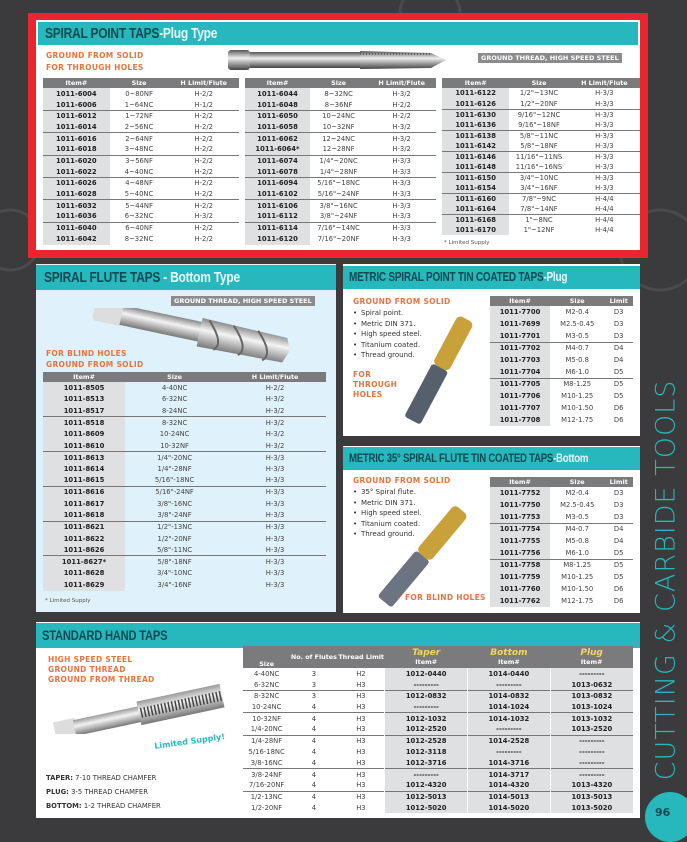 The width and height of the screenshot is (687, 842). I want to click on feature-bullet: 35° Spiral flute. •, so click(384, 492).